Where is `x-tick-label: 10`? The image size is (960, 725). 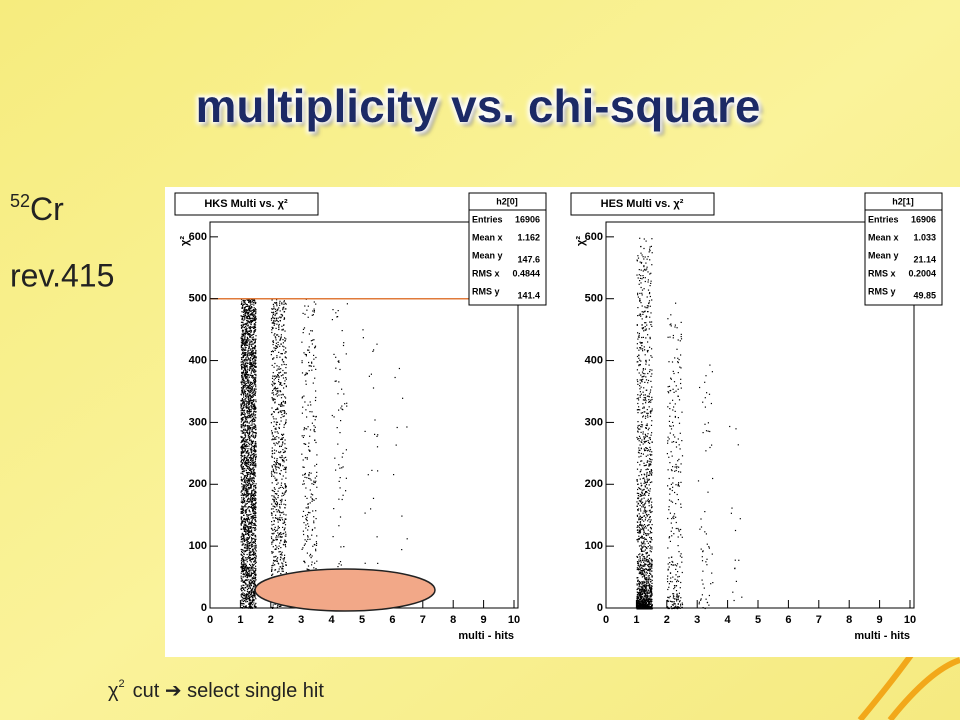 x-tick-label: 10 is located at coordinates (514, 620).